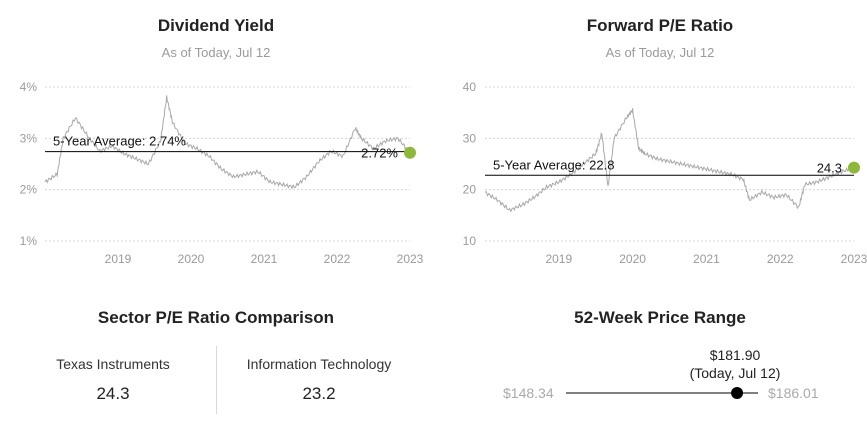 This screenshot has height=440, width=867. What do you see at coordinates (379, 153) in the screenshot?
I see `current-value-label: 2.72%` at bounding box center [379, 153].